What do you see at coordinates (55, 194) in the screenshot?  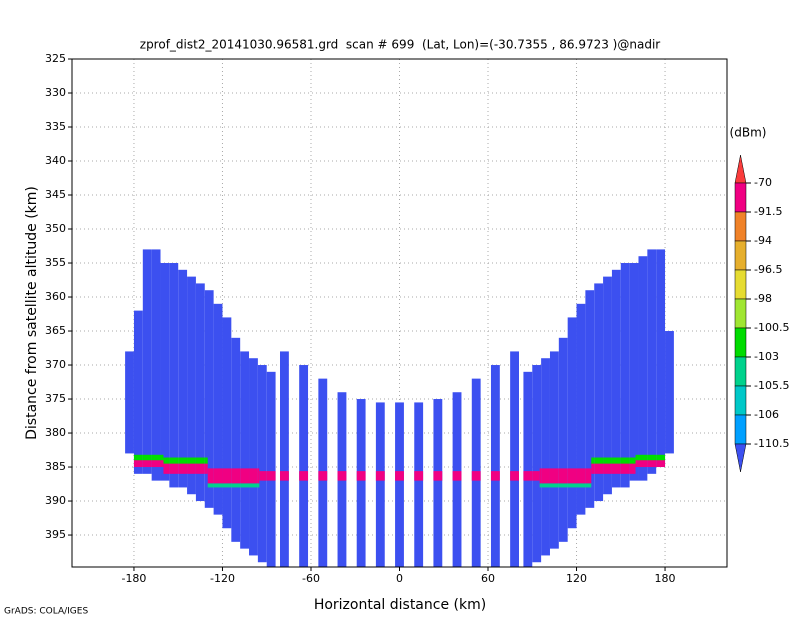 I see `y-tick-label: 345` at bounding box center [55, 194].